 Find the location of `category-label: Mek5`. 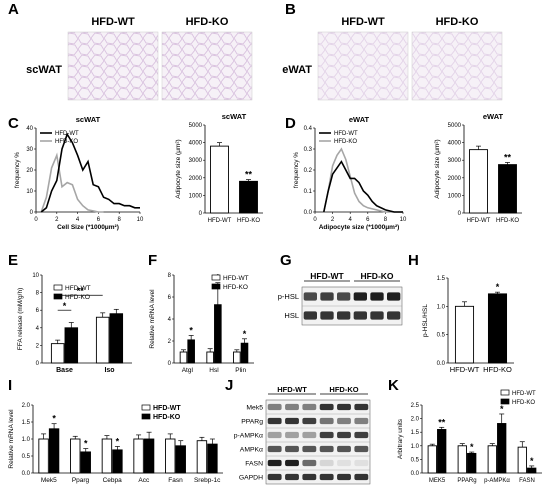

category-label: Mek5 is located at coordinates (49, 480).